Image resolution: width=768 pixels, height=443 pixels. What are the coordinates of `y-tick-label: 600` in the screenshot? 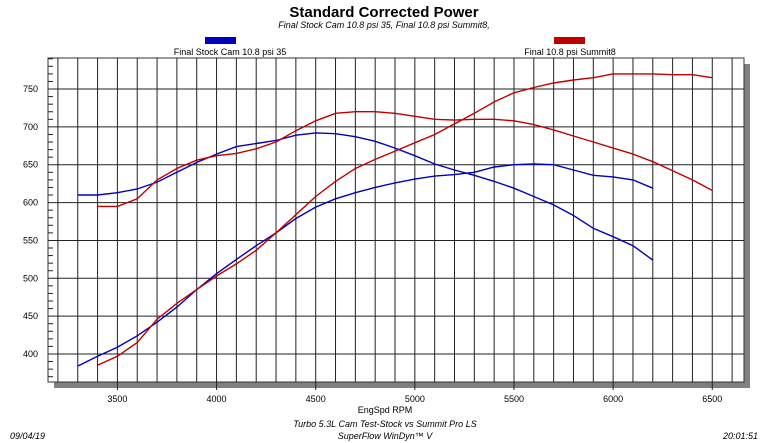 It's located at (30, 203).